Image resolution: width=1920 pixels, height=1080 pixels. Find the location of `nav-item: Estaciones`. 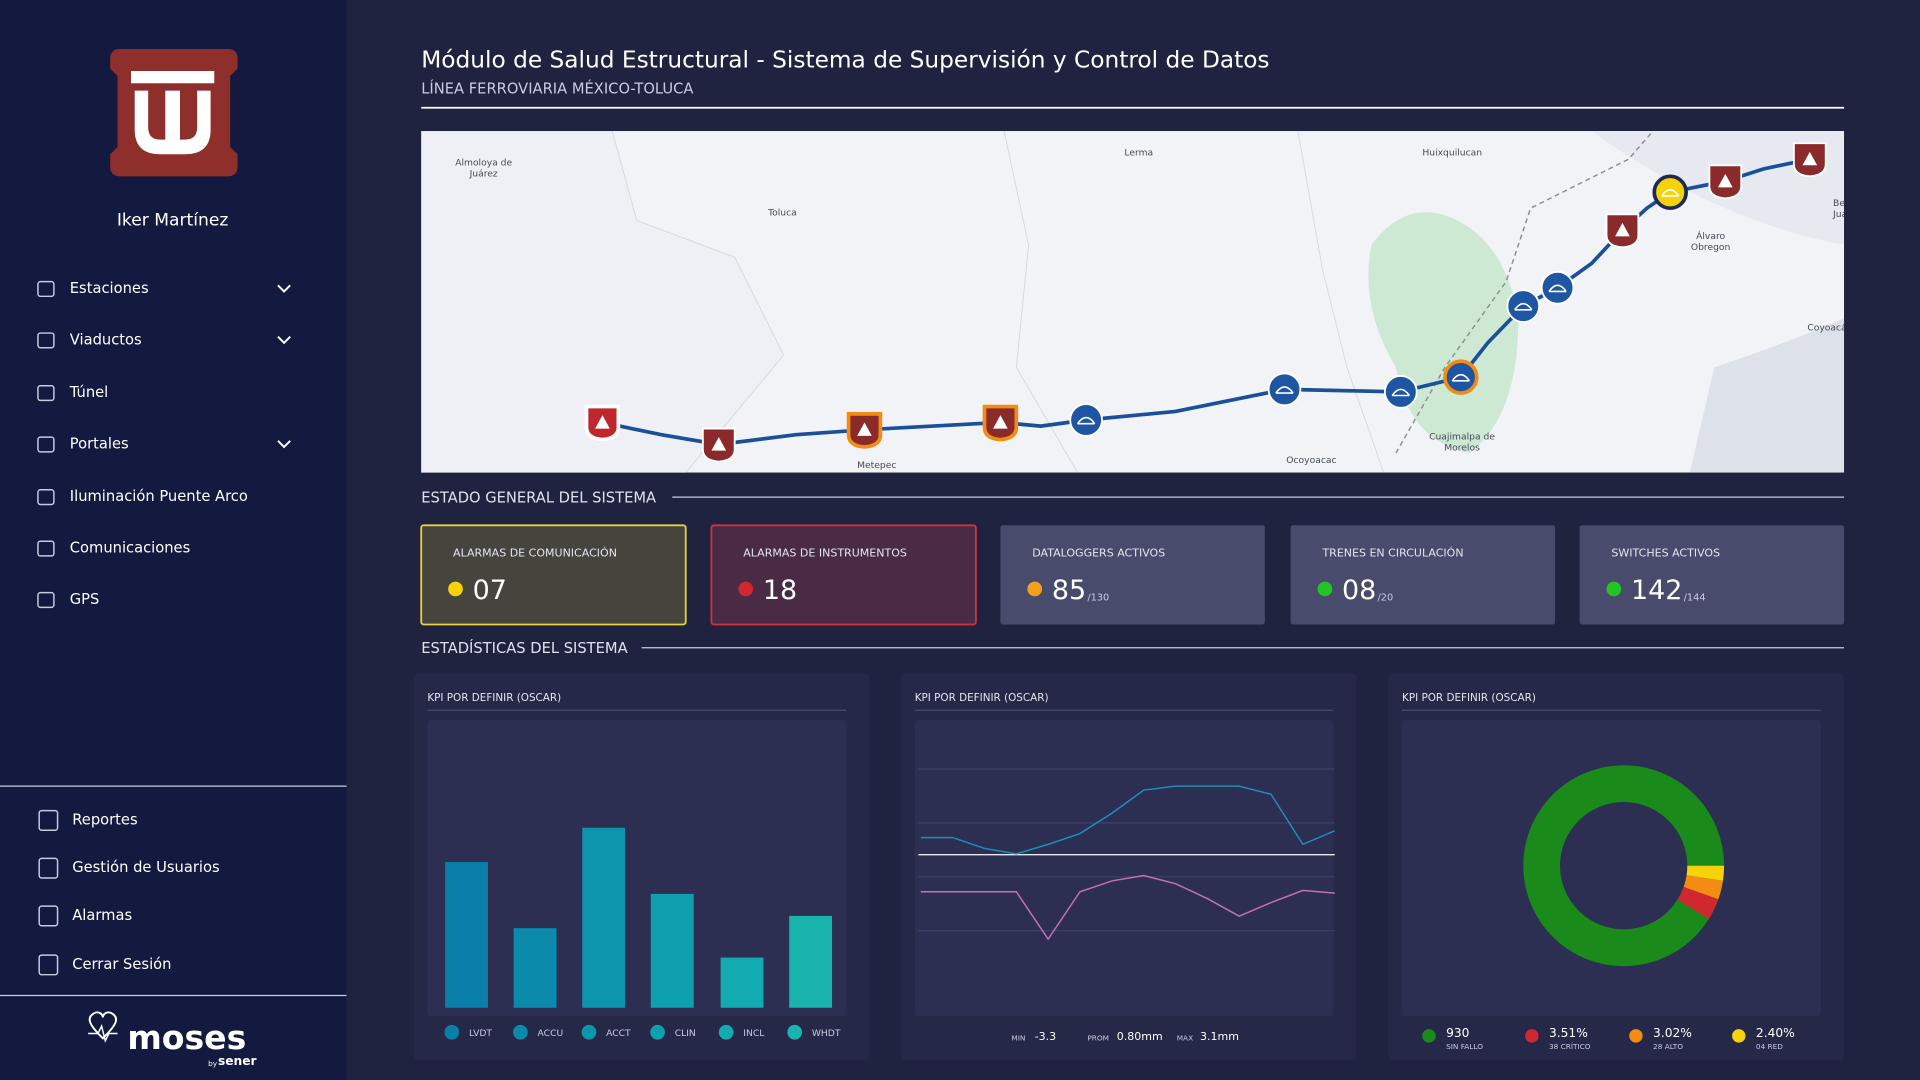

nav-item: Estaciones is located at coordinates (164, 289).